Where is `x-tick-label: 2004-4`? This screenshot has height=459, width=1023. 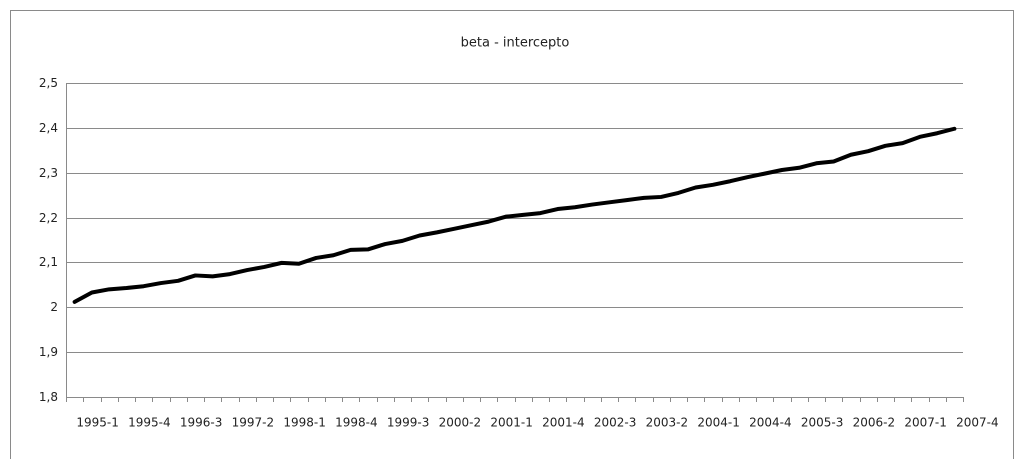 x-tick-label: 2004-4 is located at coordinates (770, 423).